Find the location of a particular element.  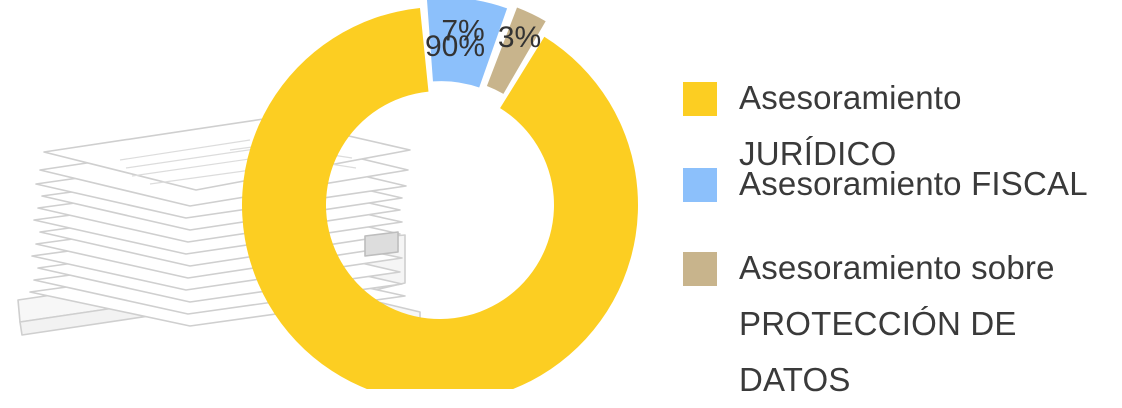

slice-value-label-juridico: 90% is located at coordinates (455, 46).